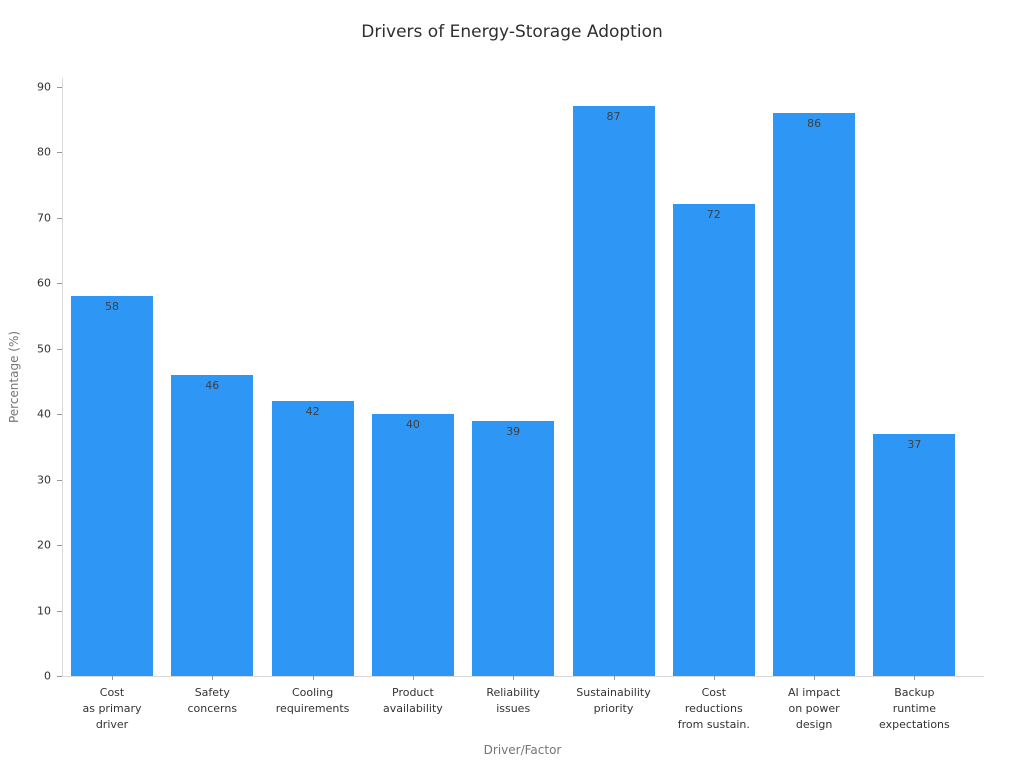 The width and height of the screenshot is (1024, 768). I want to click on bar: 37, so click(914, 554).